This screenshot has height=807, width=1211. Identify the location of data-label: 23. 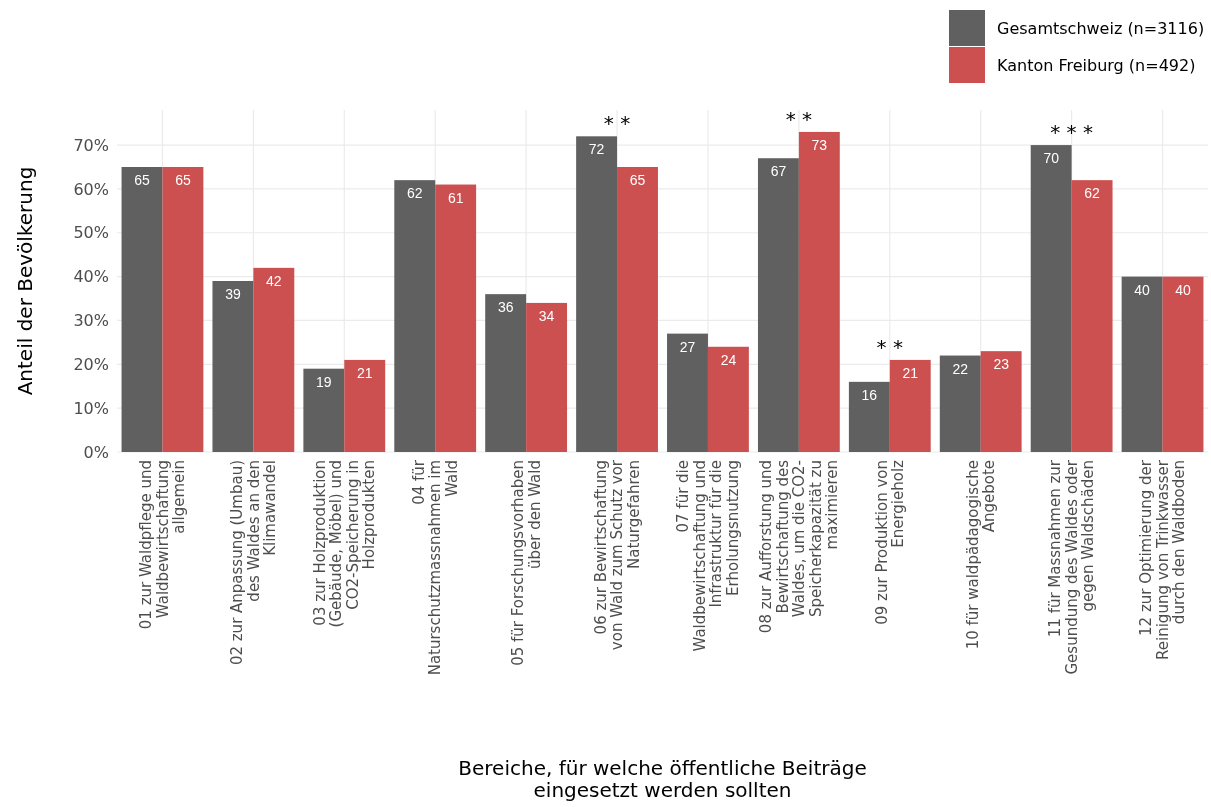
(1001, 364).